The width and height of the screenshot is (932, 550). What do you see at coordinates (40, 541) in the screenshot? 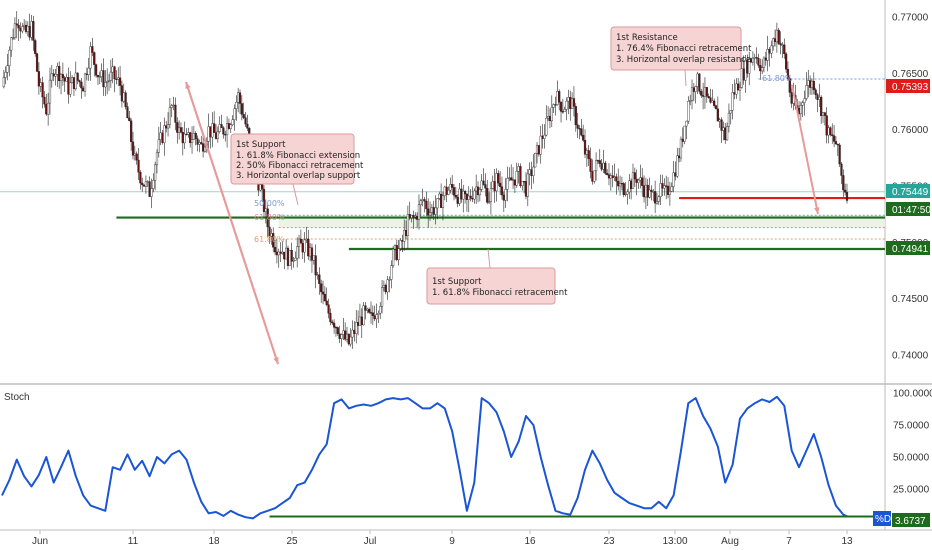
I see `time-tick-label: Jun` at bounding box center [40, 541].